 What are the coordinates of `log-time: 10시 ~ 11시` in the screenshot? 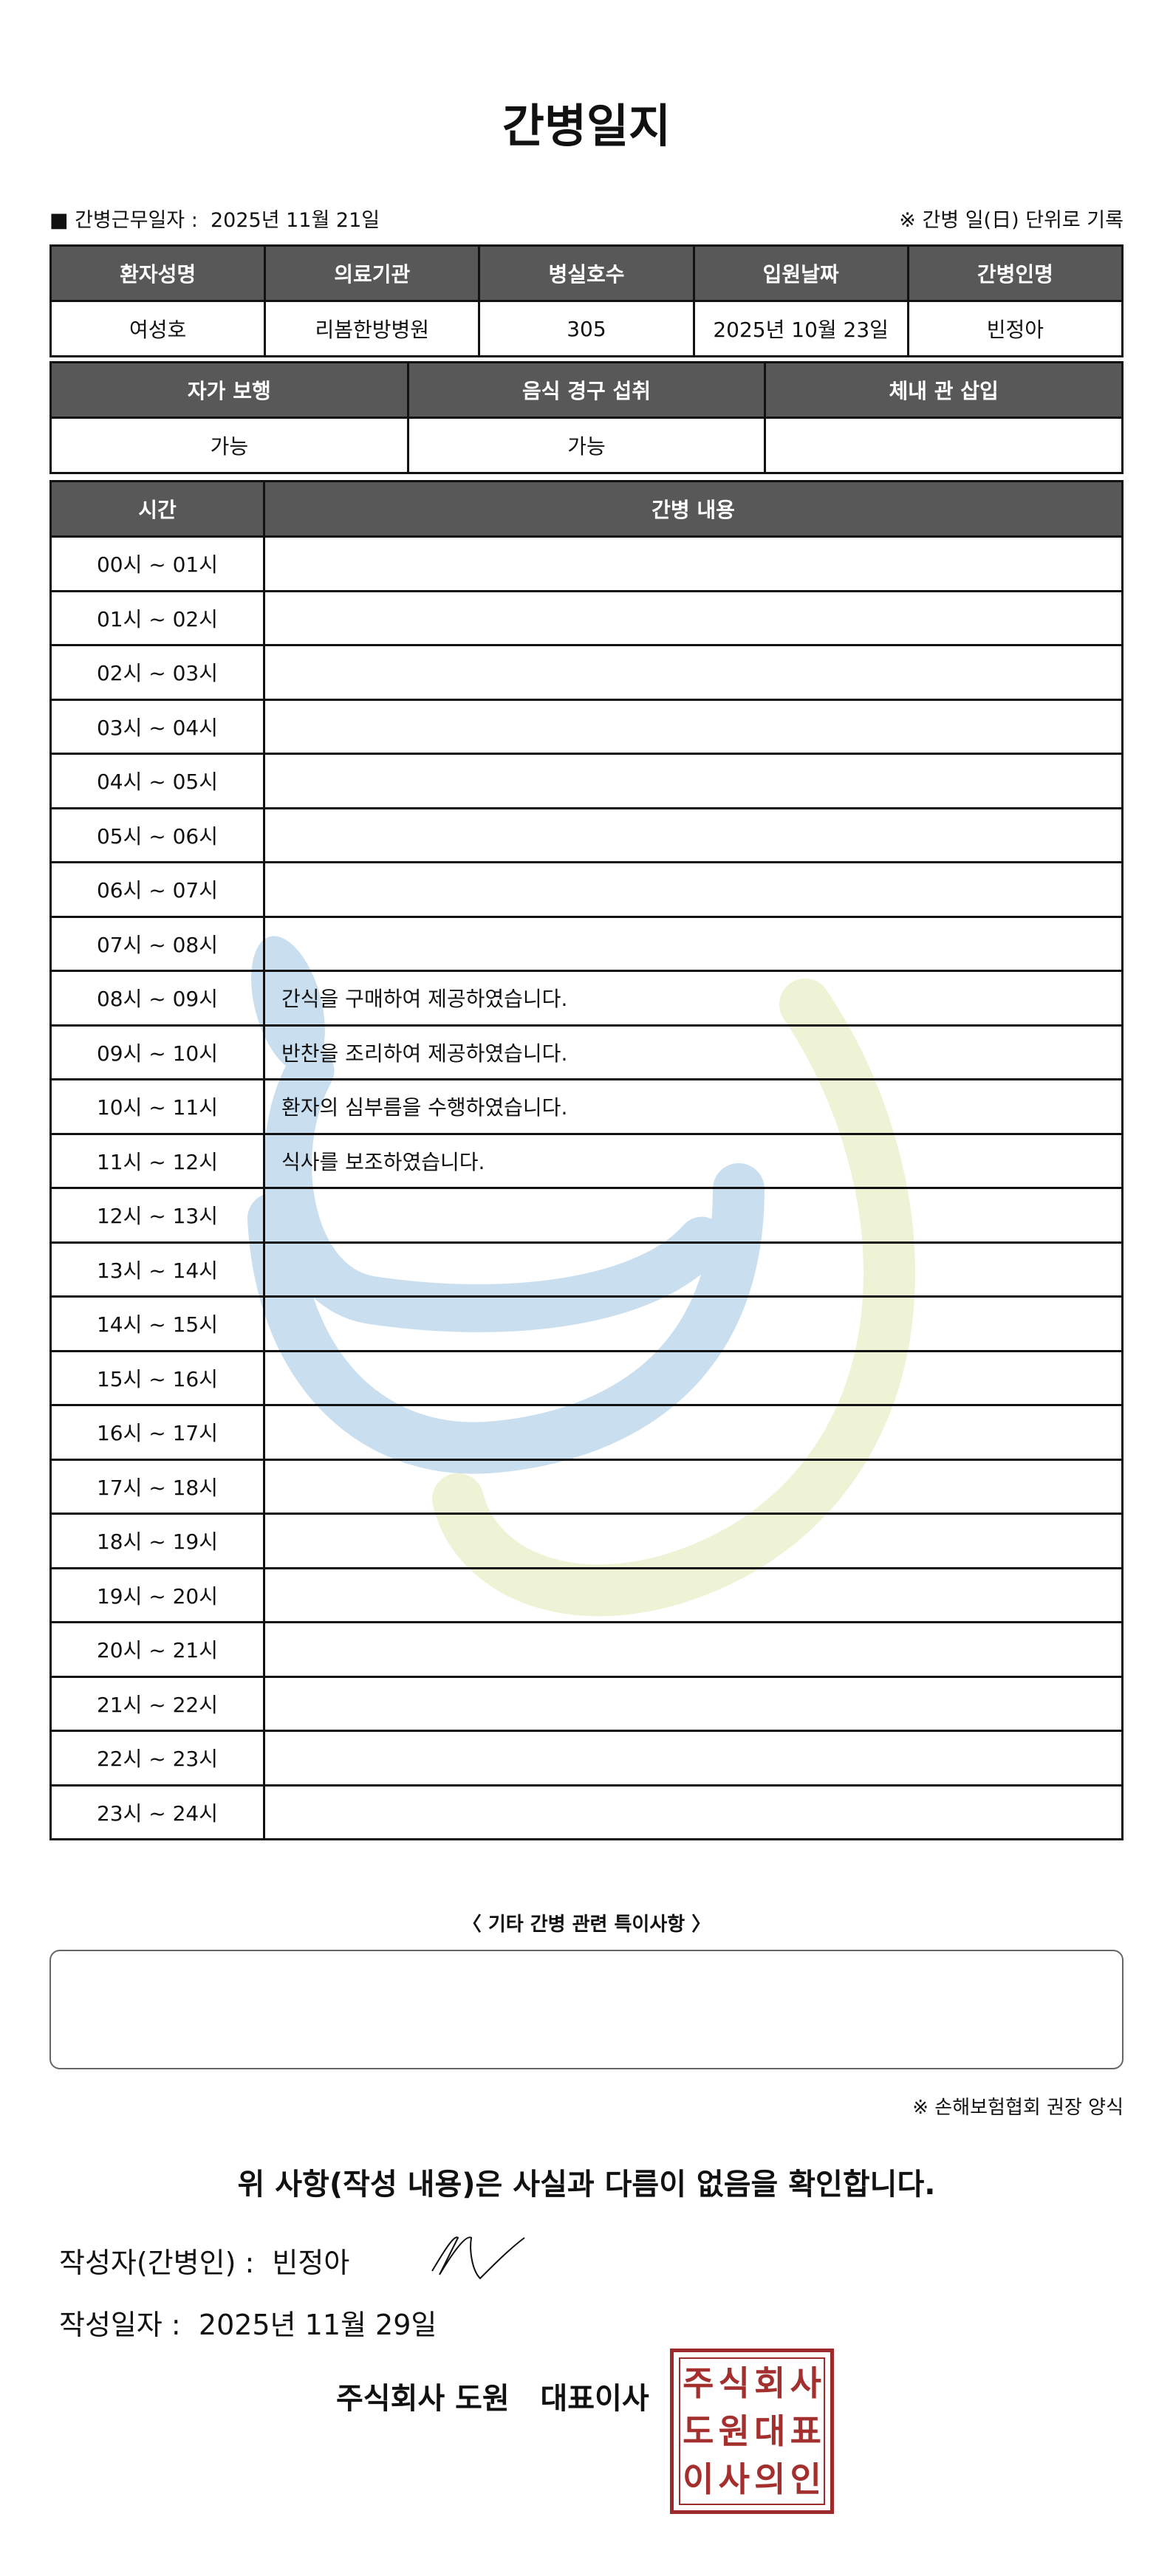 It's located at (157, 1106).